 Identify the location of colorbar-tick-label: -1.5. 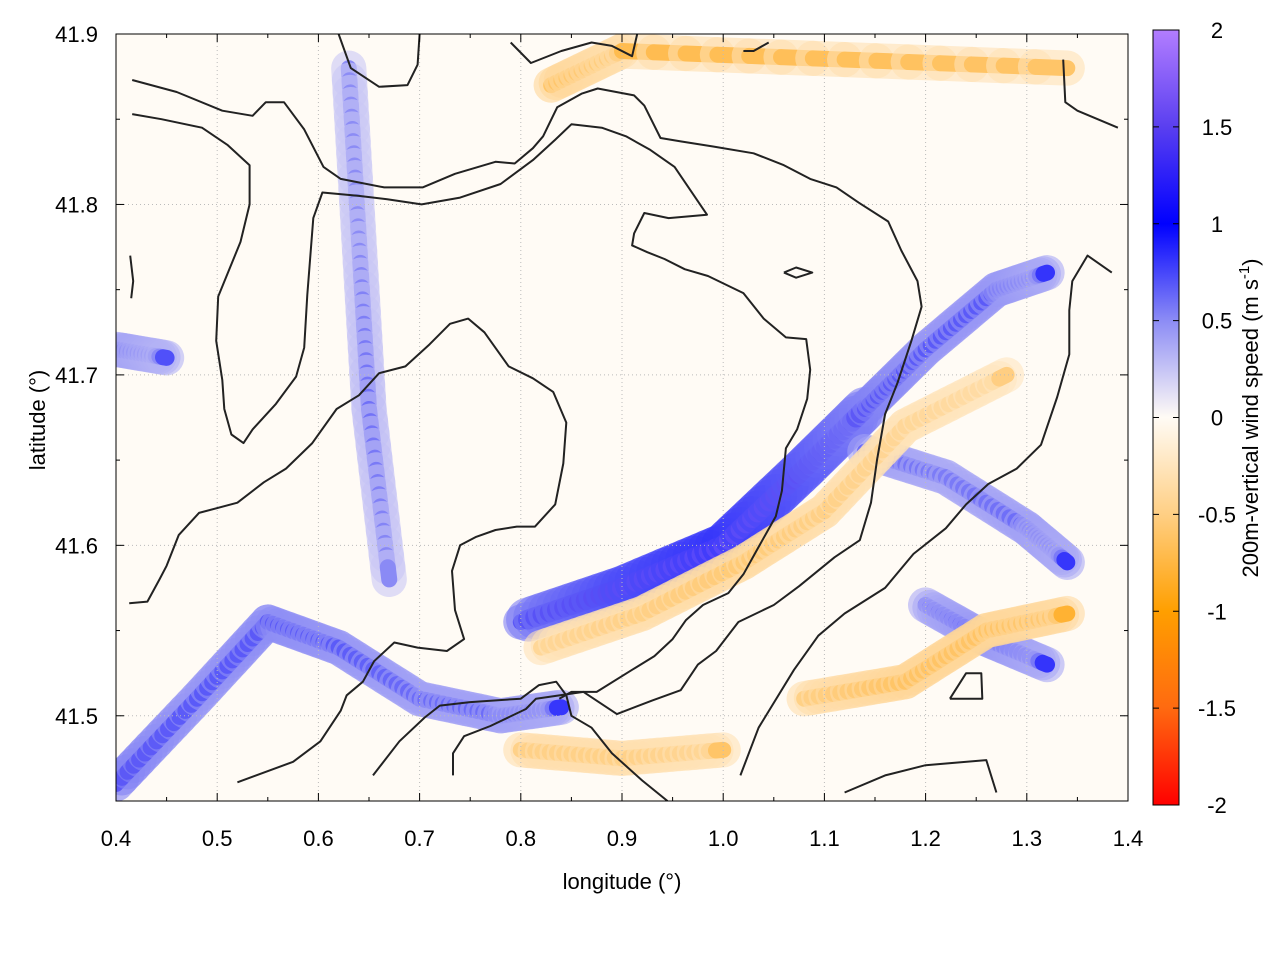
(1217, 708).